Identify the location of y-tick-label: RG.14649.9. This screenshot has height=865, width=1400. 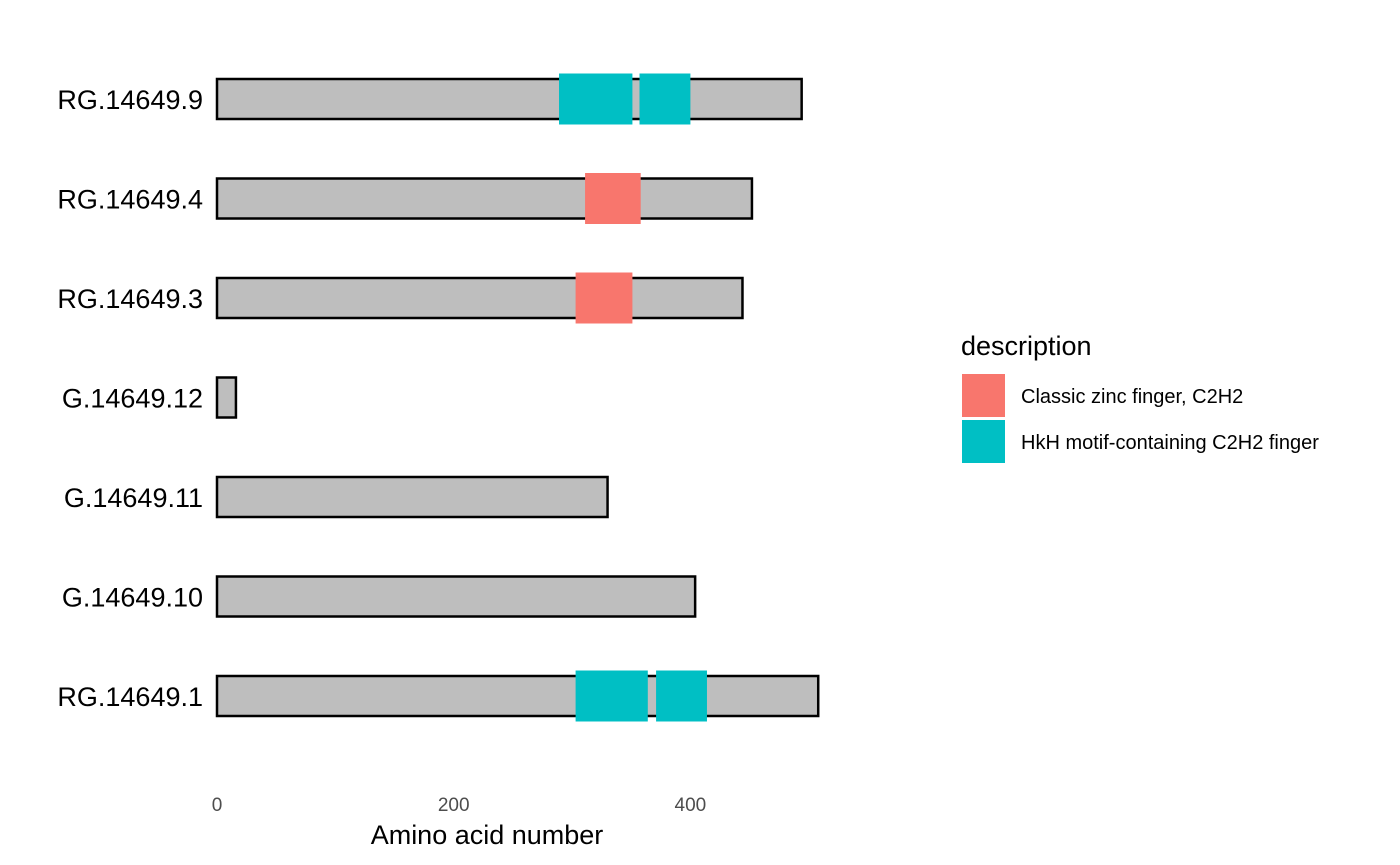
(130, 100).